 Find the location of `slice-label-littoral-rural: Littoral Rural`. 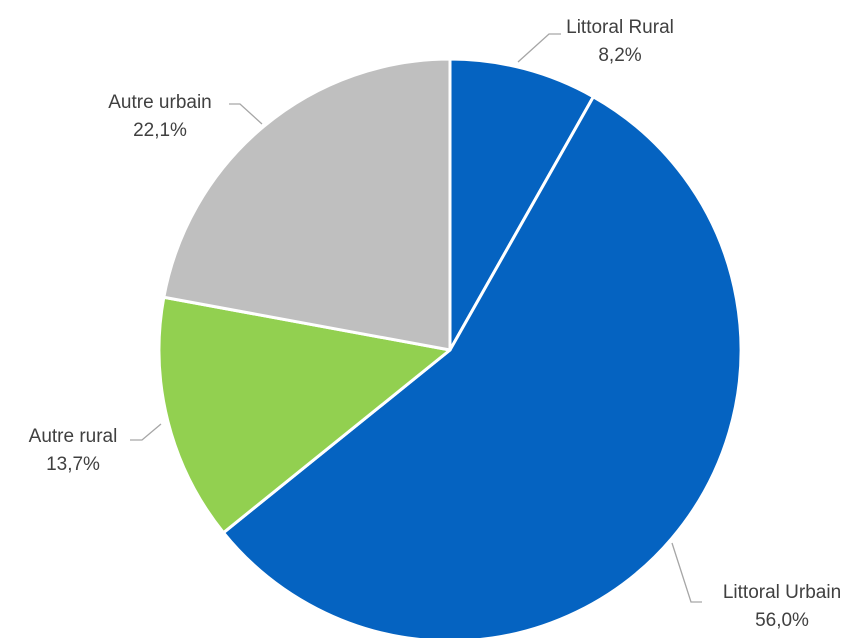

slice-label-littoral-rural: Littoral Rural is located at coordinates (620, 27).